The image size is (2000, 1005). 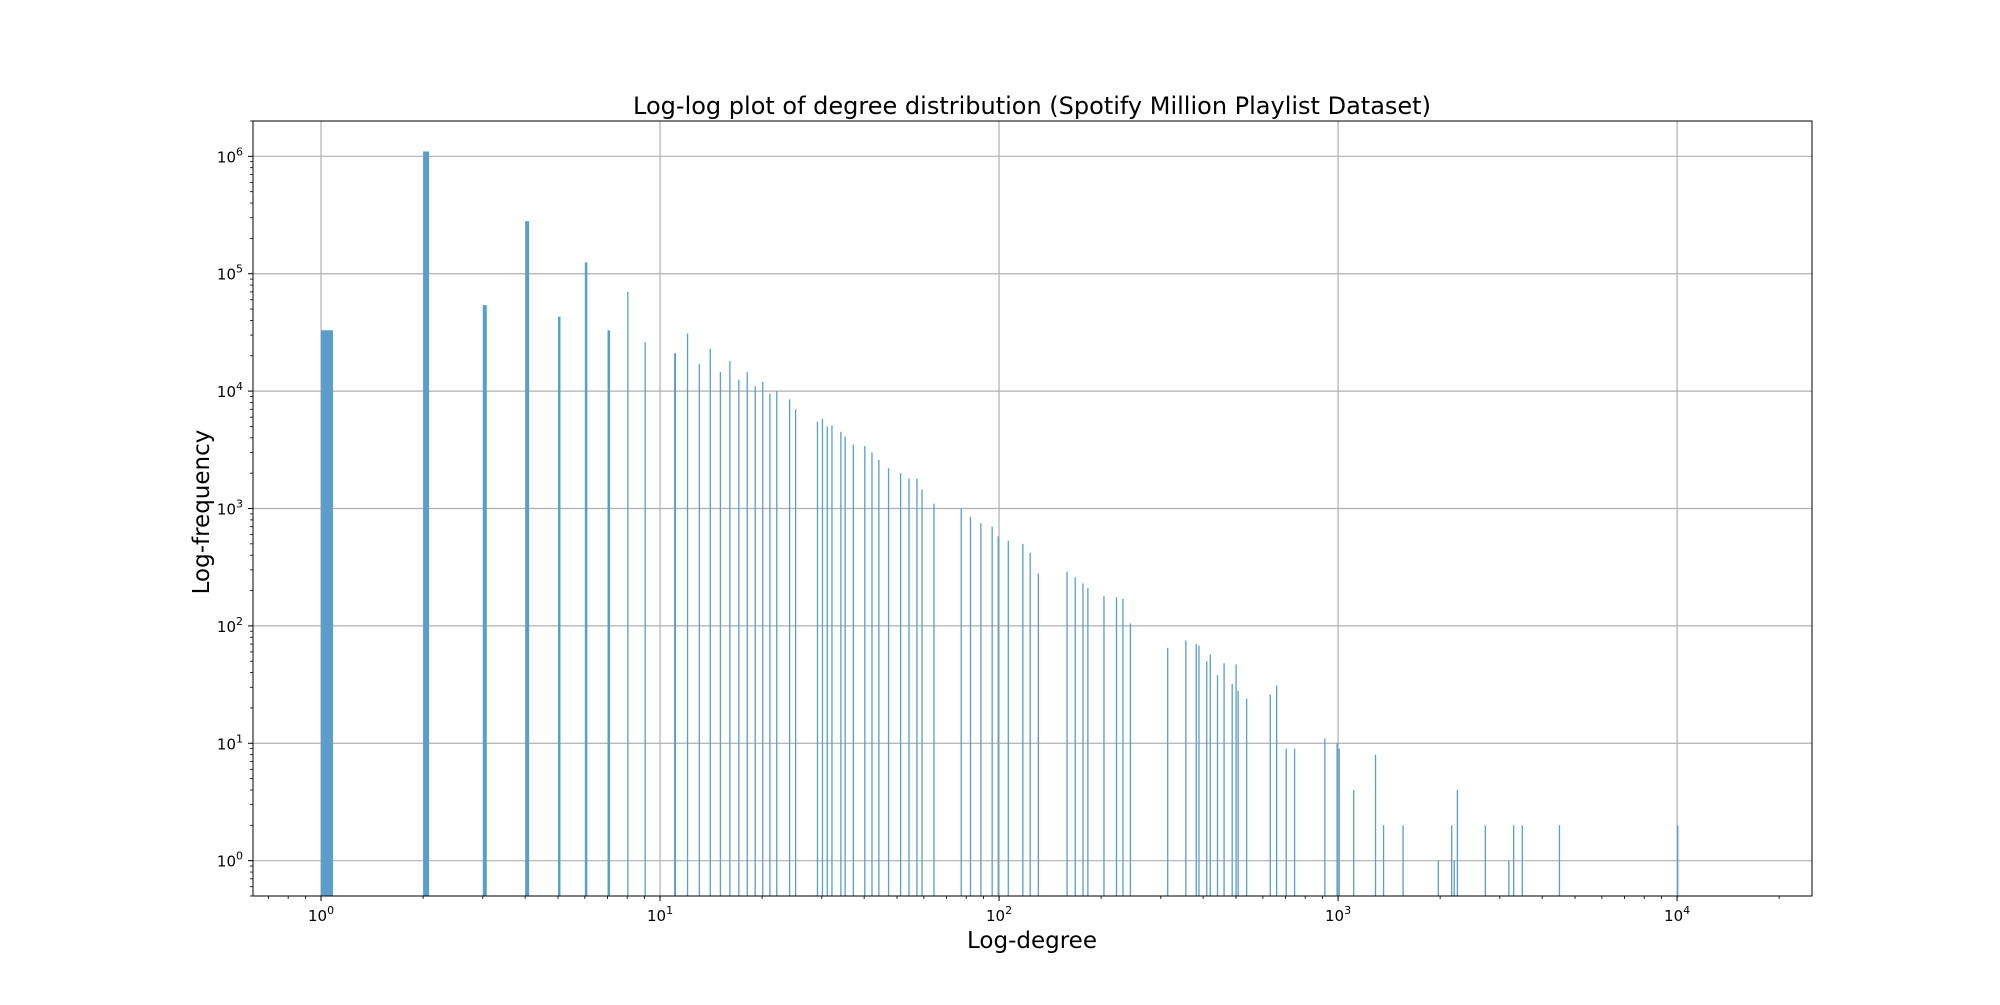 What do you see at coordinates (1338, 914) in the screenshot?
I see `x-tick-label: 10³` at bounding box center [1338, 914].